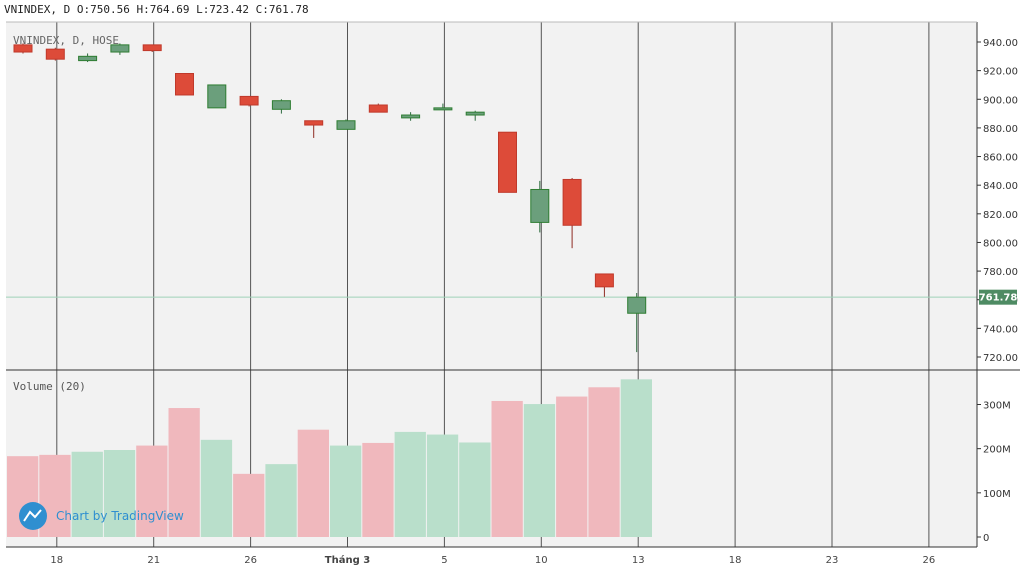 Image resolution: width=1024 pixels, height=576 pixels. Describe the element at coordinates (997, 450) in the screenshot. I see `volume-tick-label: 200M` at that location.